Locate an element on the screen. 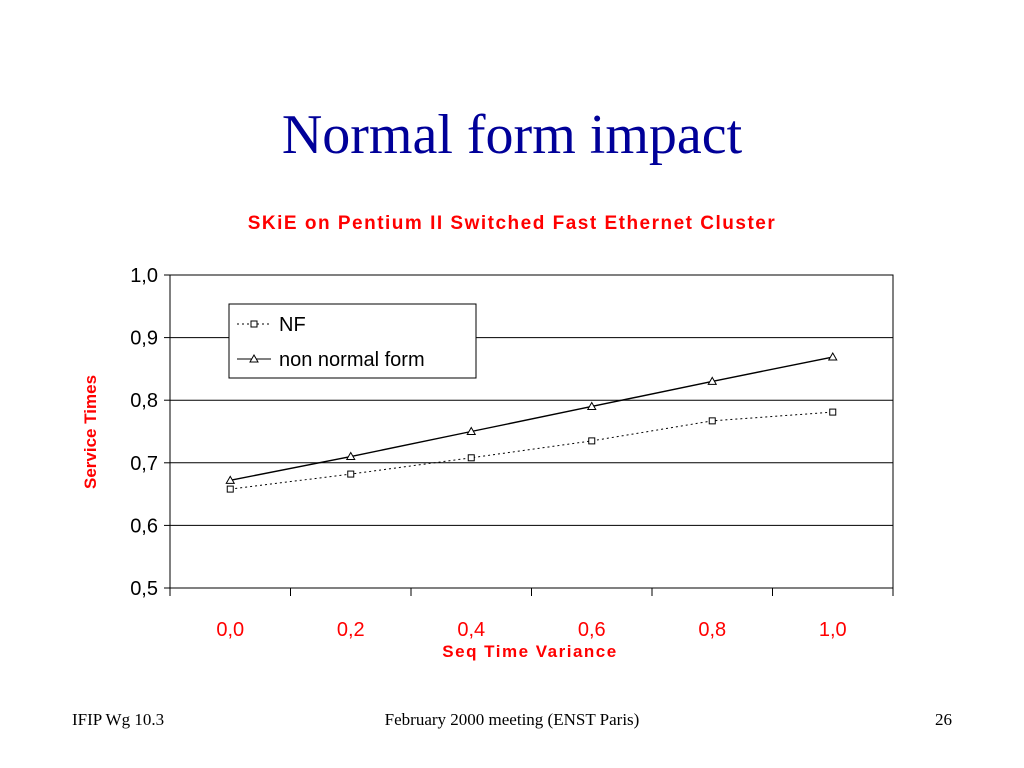  x-tick-label: 0,4 is located at coordinates (471, 630).